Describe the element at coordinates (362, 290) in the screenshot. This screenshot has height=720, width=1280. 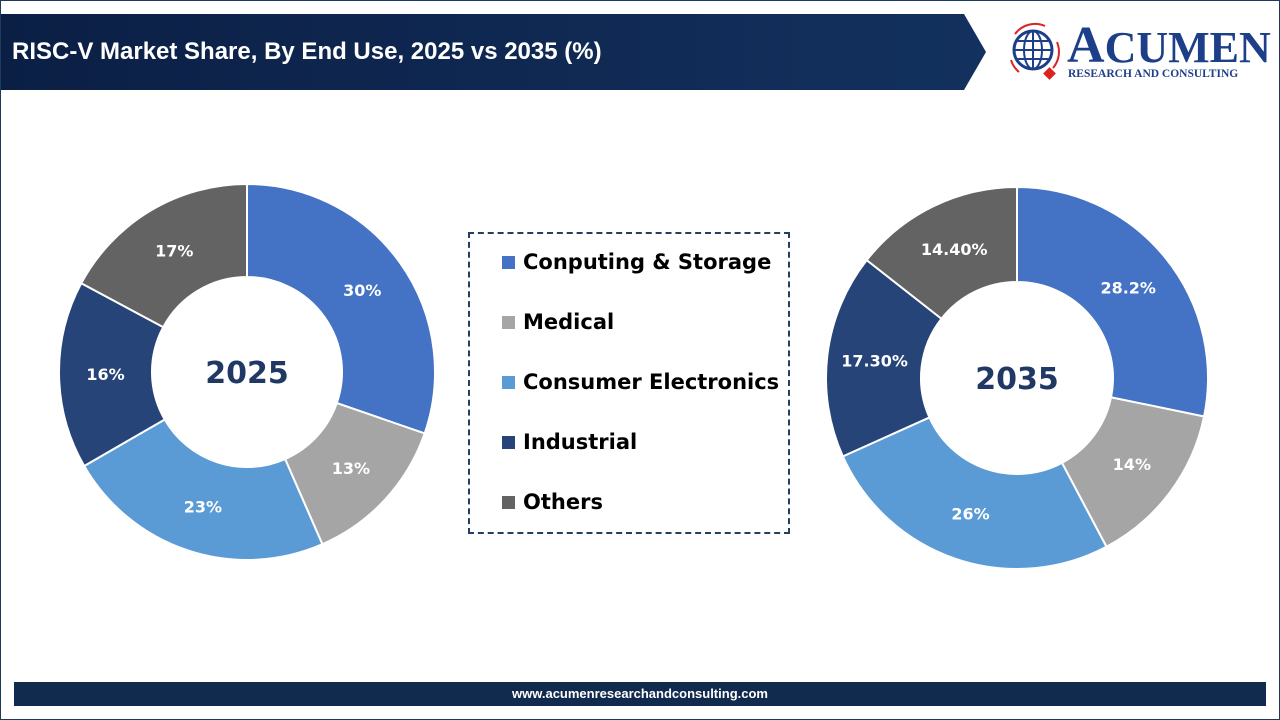
I see `slice-label: 30%` at that location.